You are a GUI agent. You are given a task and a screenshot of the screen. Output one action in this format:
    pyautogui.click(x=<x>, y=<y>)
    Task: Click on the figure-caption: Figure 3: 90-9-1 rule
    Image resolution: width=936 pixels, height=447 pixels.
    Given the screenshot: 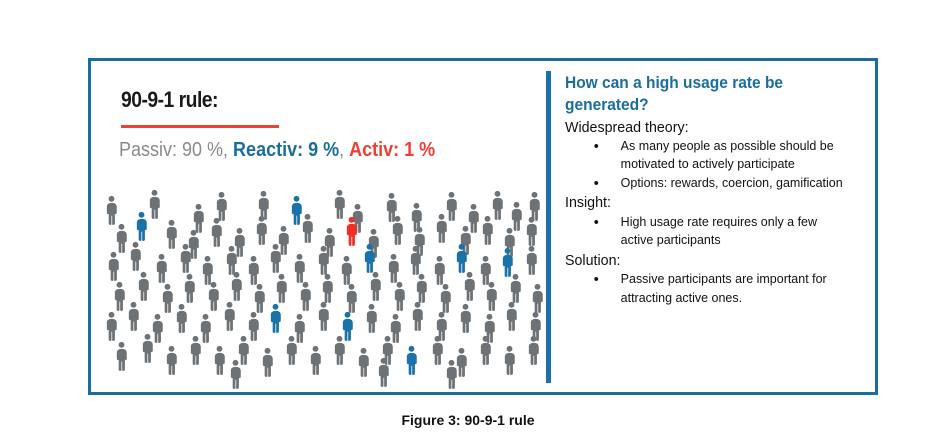 What is the action you would take?
    pyautogui.click(x=468, y=420)
    